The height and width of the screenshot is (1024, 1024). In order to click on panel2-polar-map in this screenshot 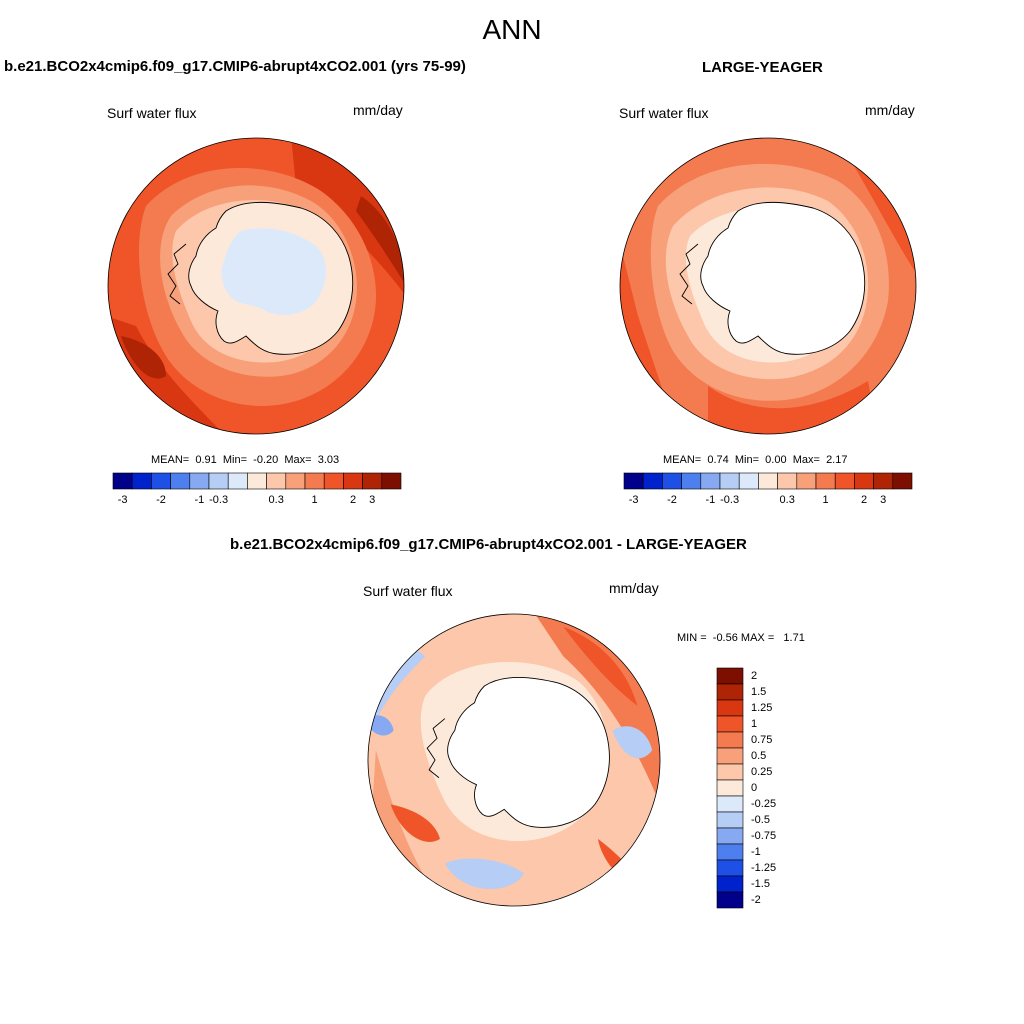, I will do `click(768, 286)`.